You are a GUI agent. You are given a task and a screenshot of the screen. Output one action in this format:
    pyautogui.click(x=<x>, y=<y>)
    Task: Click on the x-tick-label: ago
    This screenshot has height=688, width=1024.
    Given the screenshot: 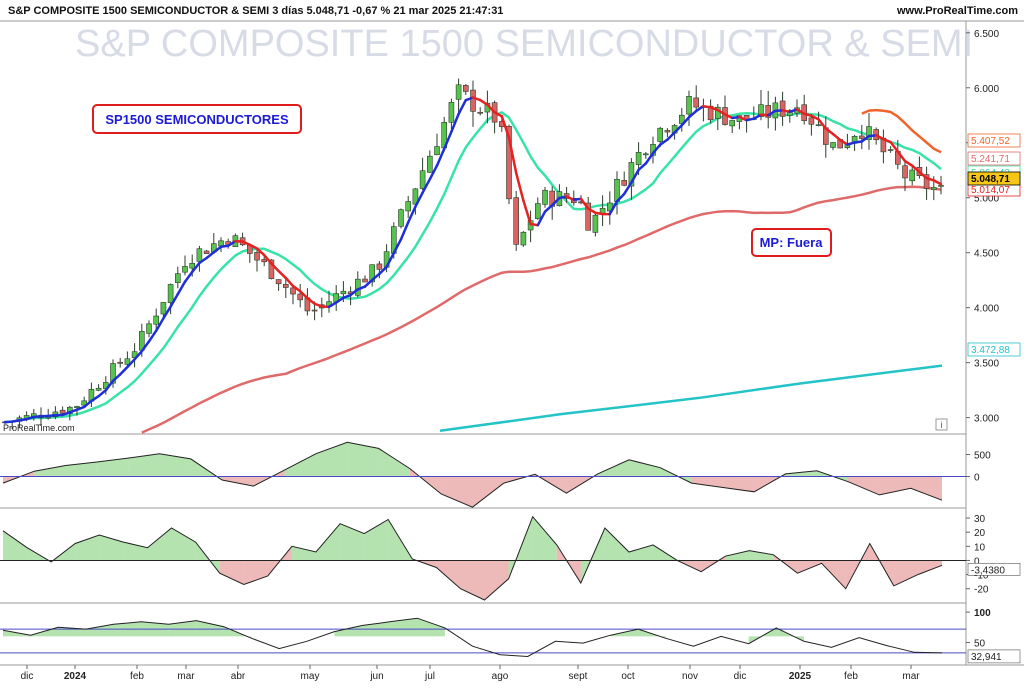 What is the action you would take?
    pyautogui.click(x=500, y=676)
    